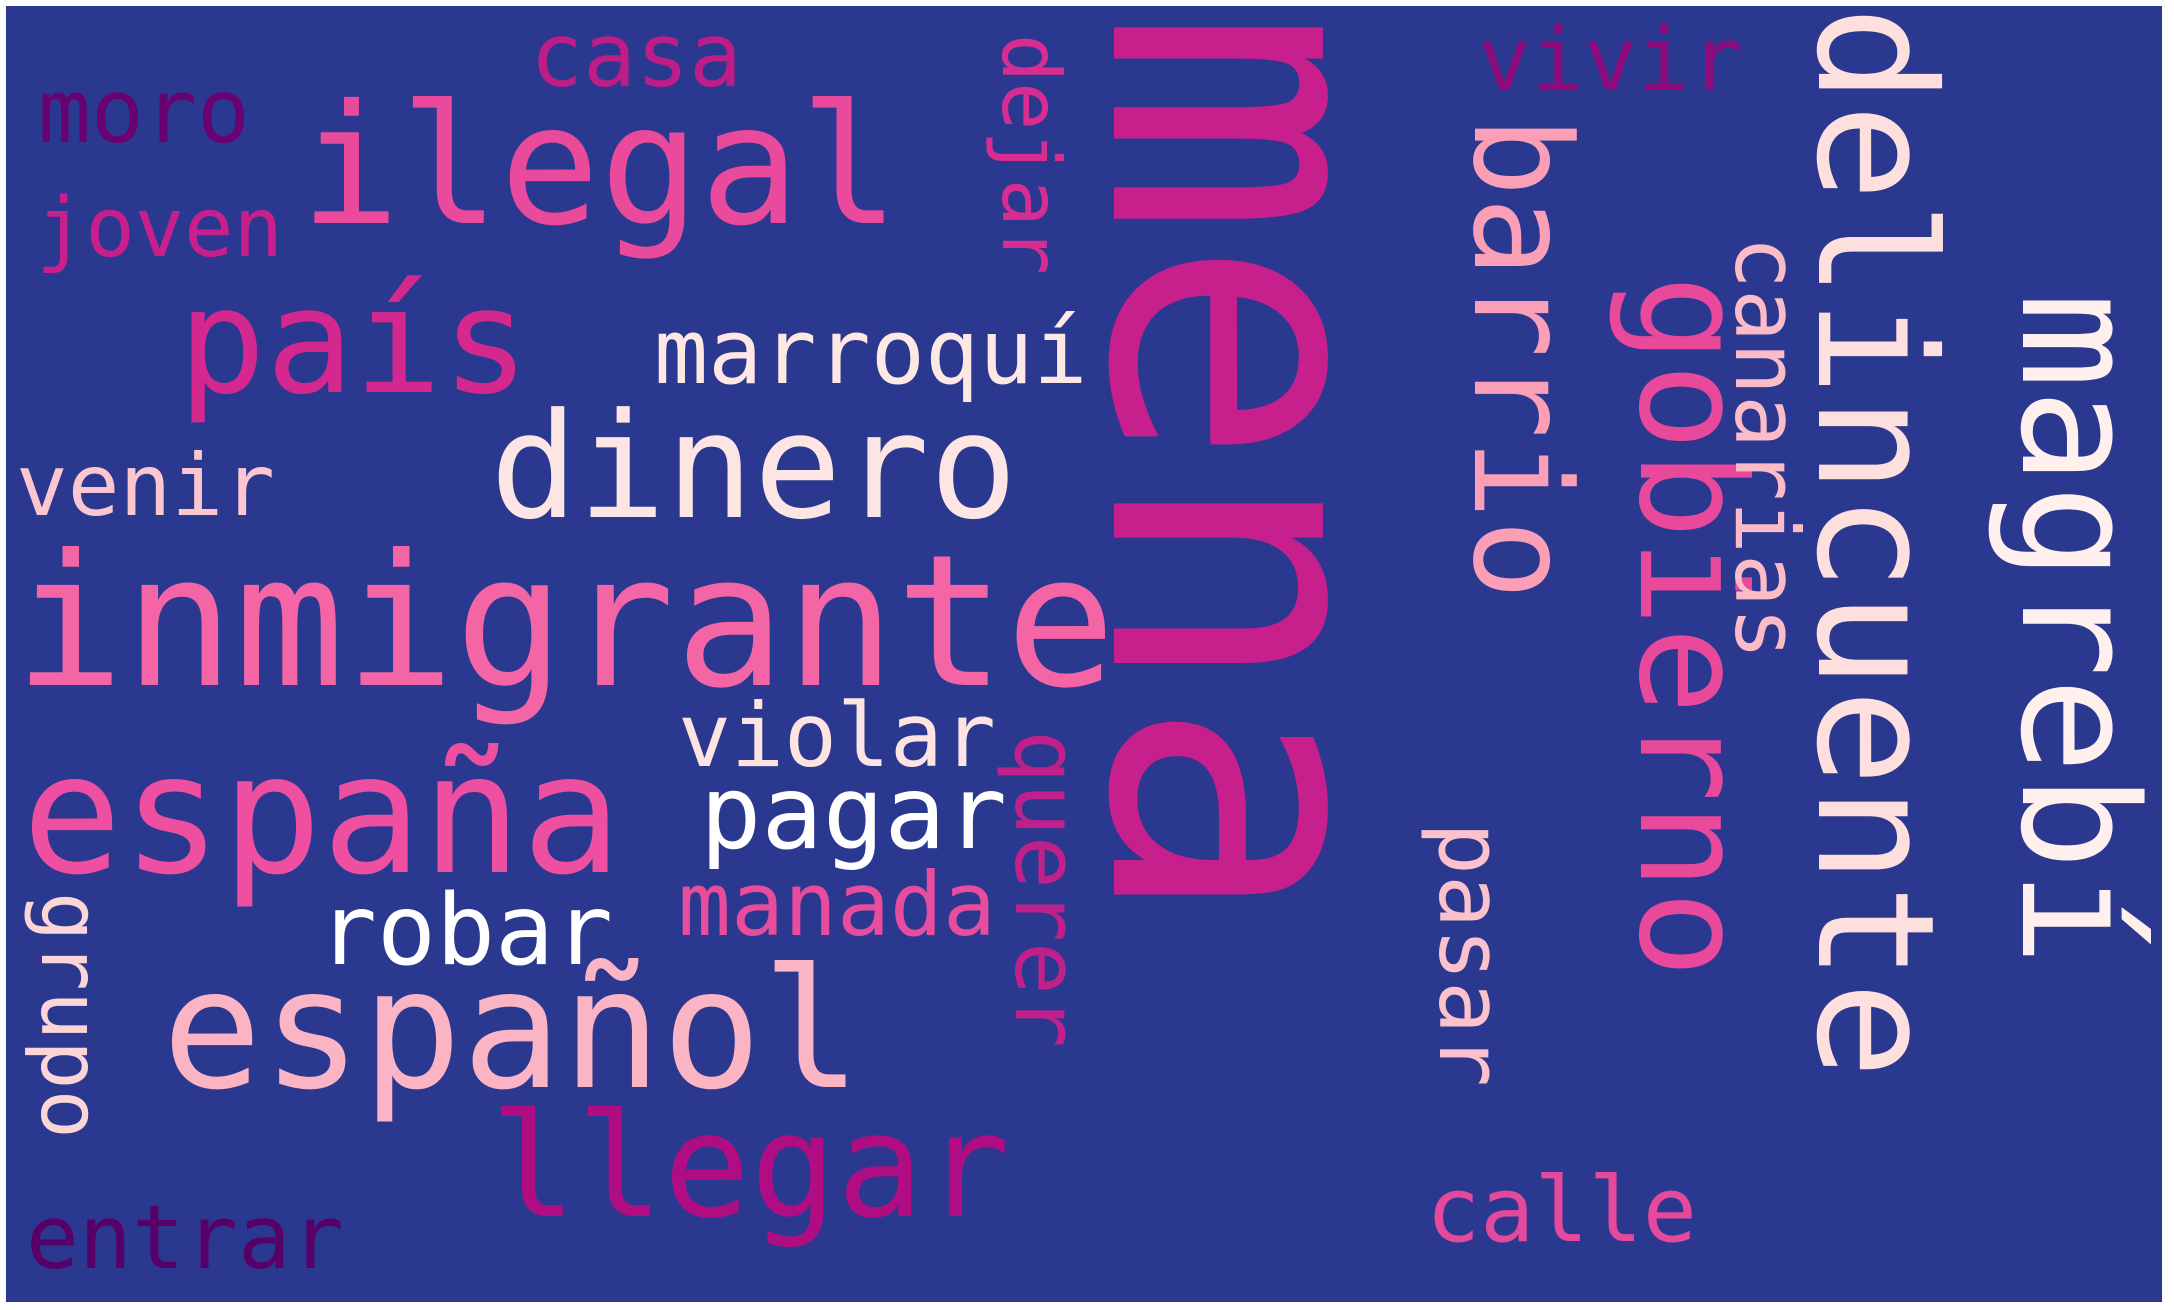 This screenshot has height=1310, width=2174. Describe the element at coordinates (1521, 358) in the screenshot. I see `word-barrio: barrio` at that location.